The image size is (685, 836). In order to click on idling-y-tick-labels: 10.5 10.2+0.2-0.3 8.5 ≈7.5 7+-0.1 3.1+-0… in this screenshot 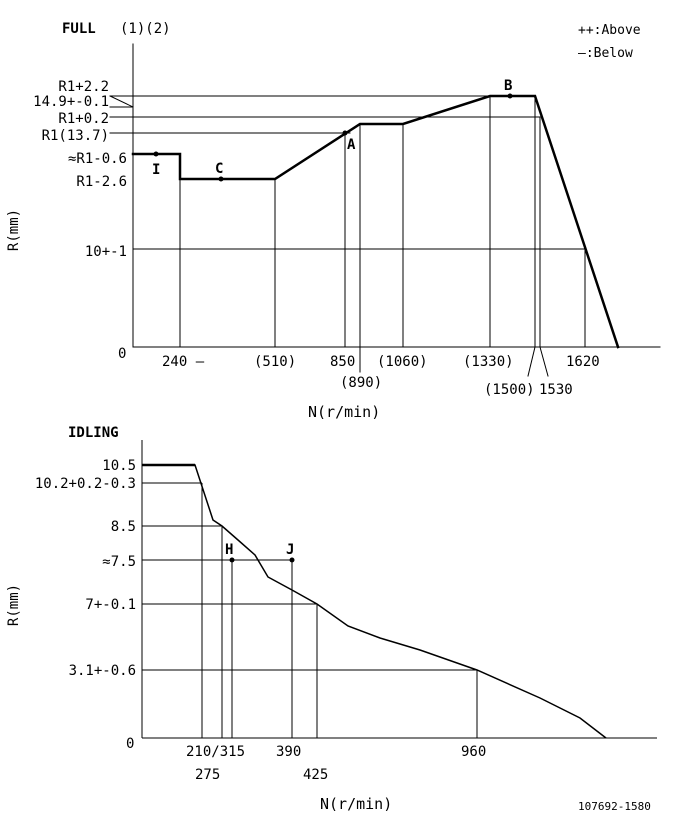, I will do `click(85, 568)`.